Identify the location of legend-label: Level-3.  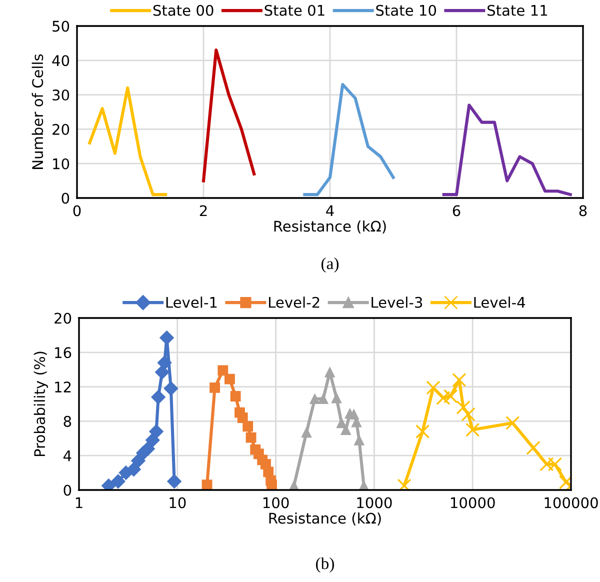
(397, 302).